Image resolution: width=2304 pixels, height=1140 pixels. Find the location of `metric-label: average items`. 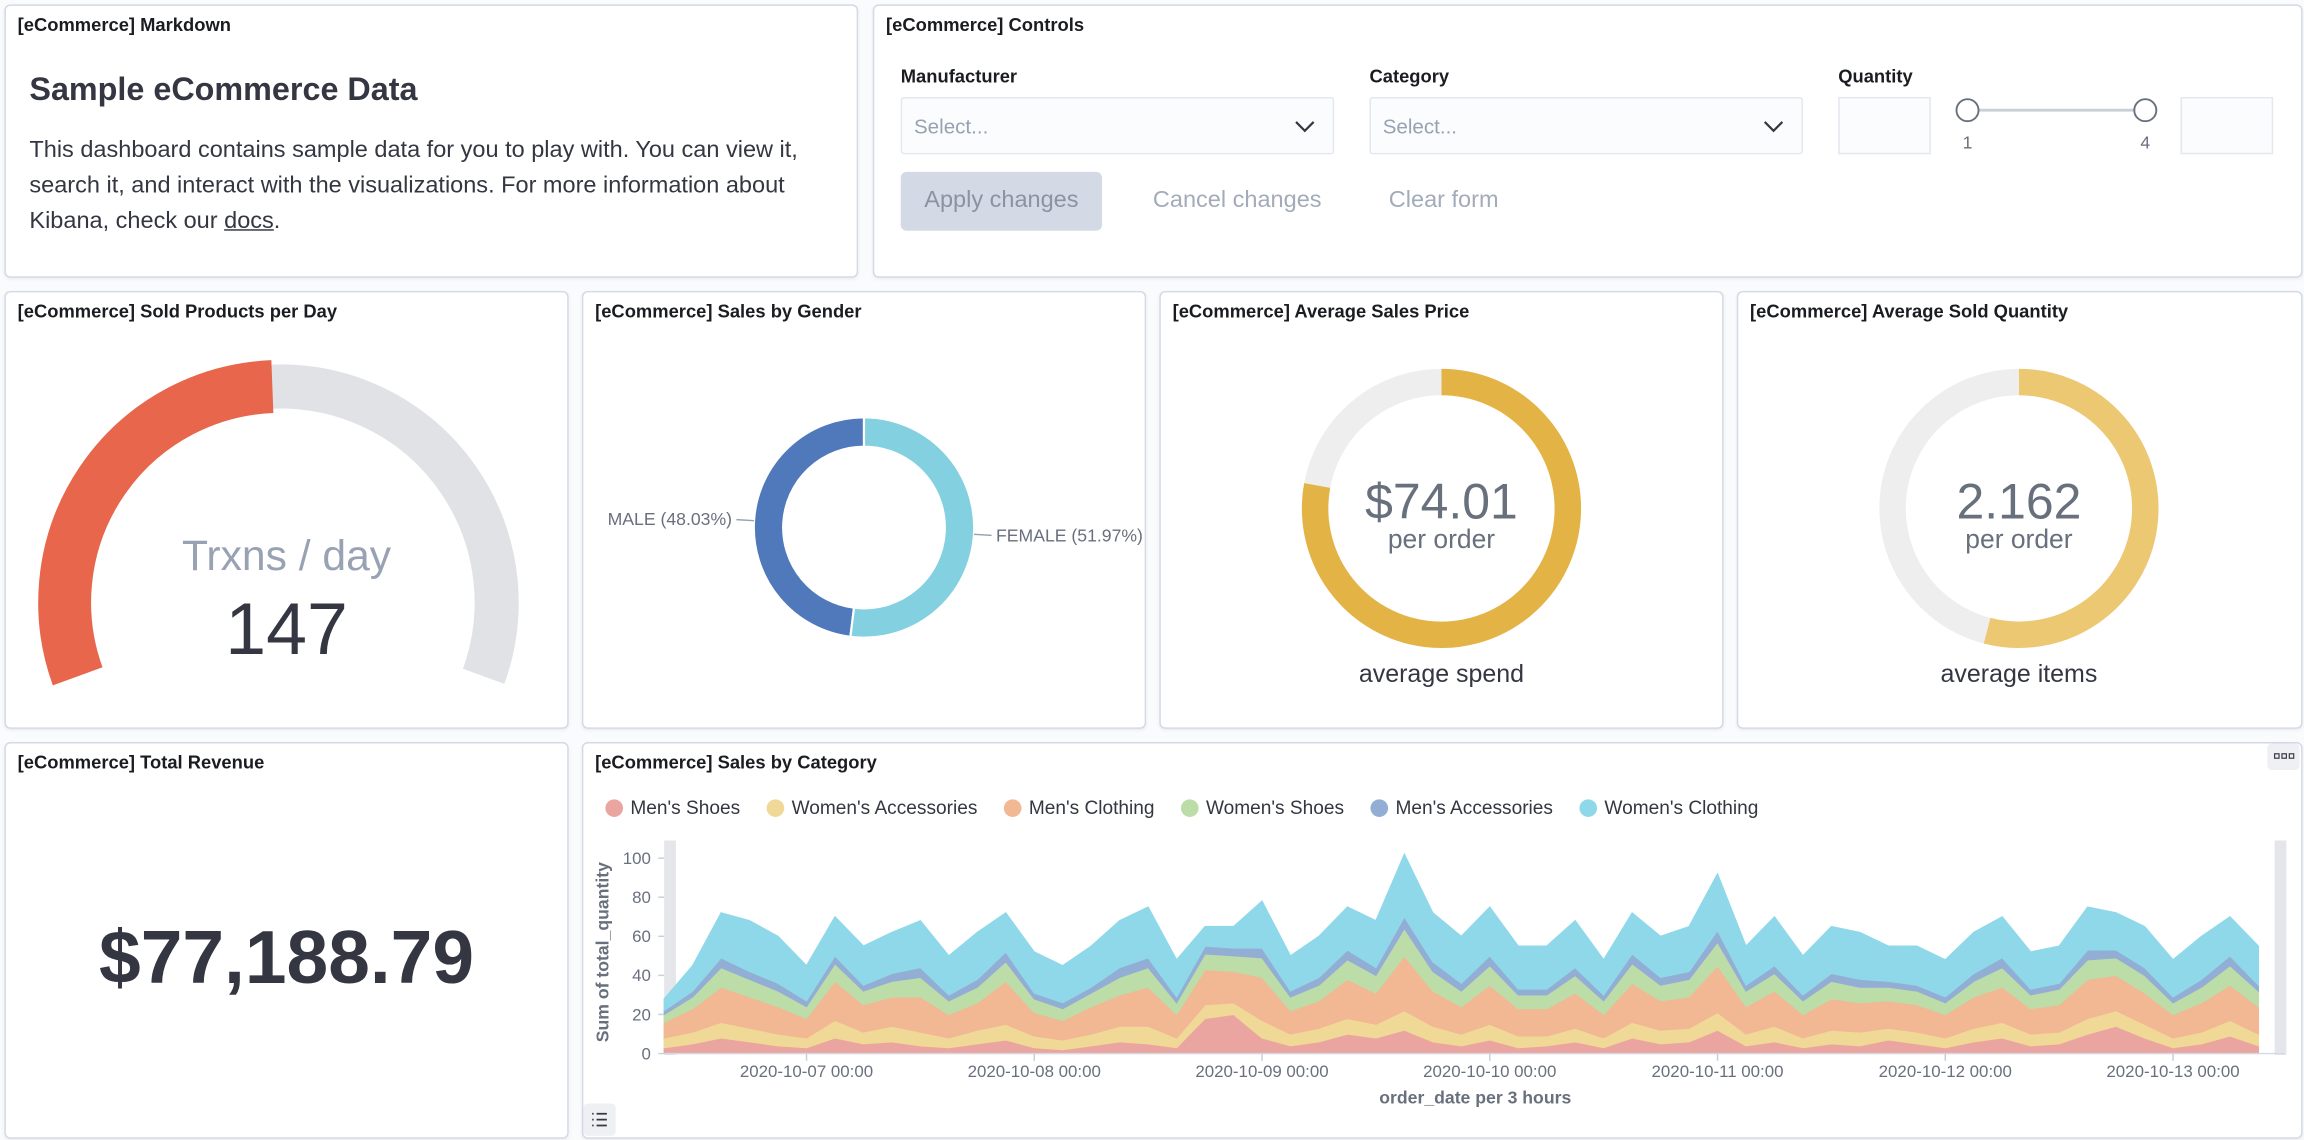

metric-label: average items is located at coordinates (2019, 674).